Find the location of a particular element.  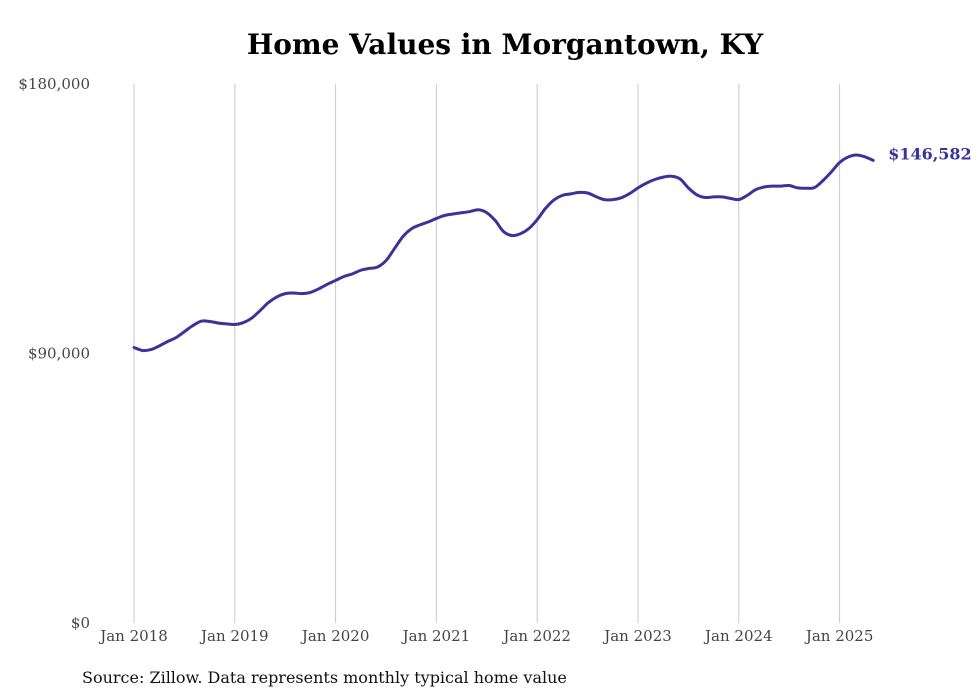

x-tick-label: Jan 2021 is located at coordinates (436, 636).